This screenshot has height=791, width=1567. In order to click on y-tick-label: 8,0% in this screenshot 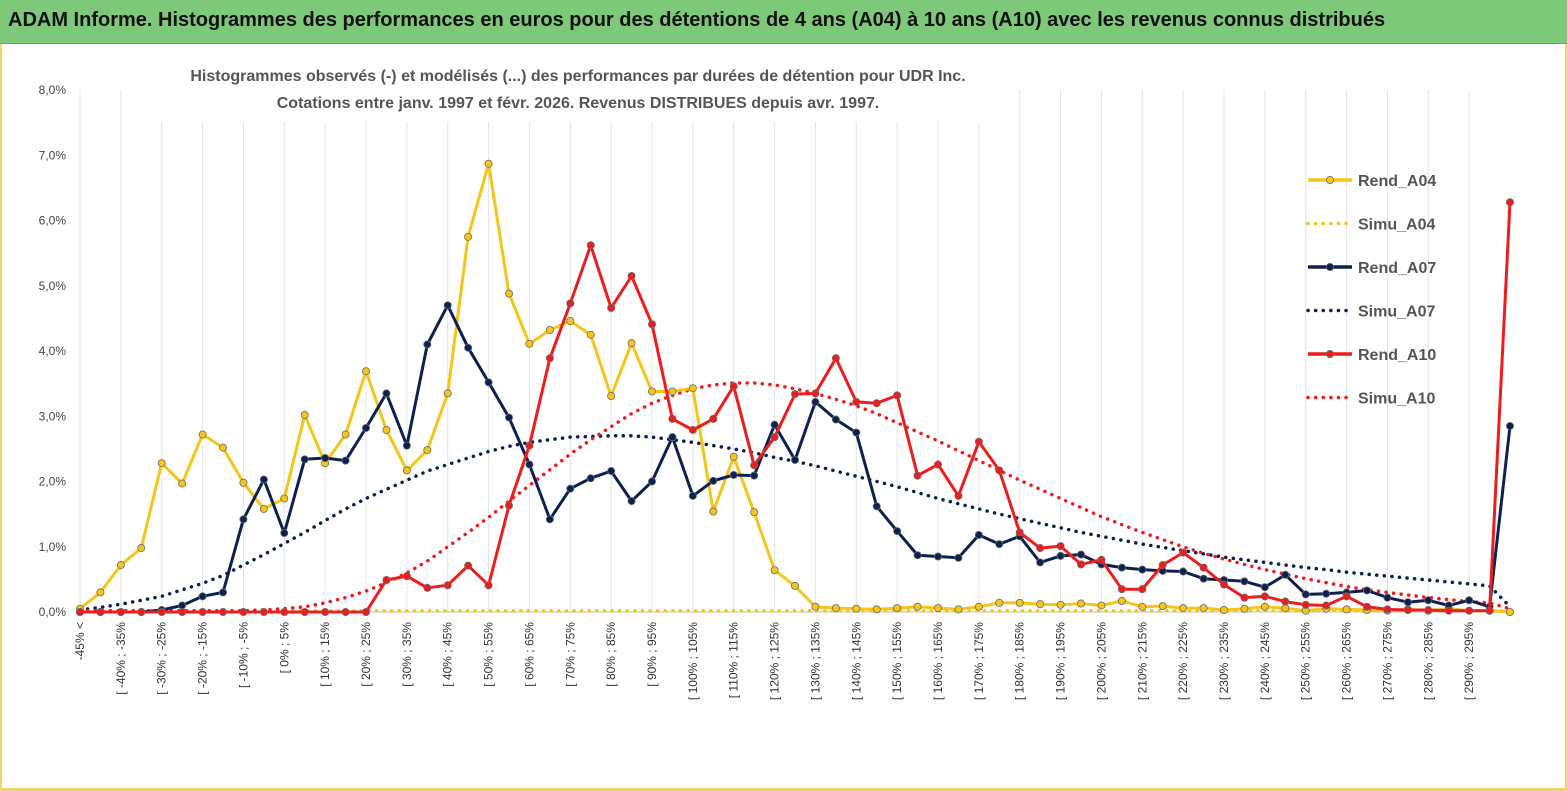, I will do `click(53, 90)`.